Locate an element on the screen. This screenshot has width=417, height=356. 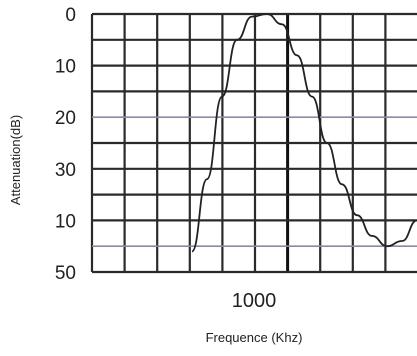
x-axis-title: Frequence (Khz) is located at coordinates (254, 337).